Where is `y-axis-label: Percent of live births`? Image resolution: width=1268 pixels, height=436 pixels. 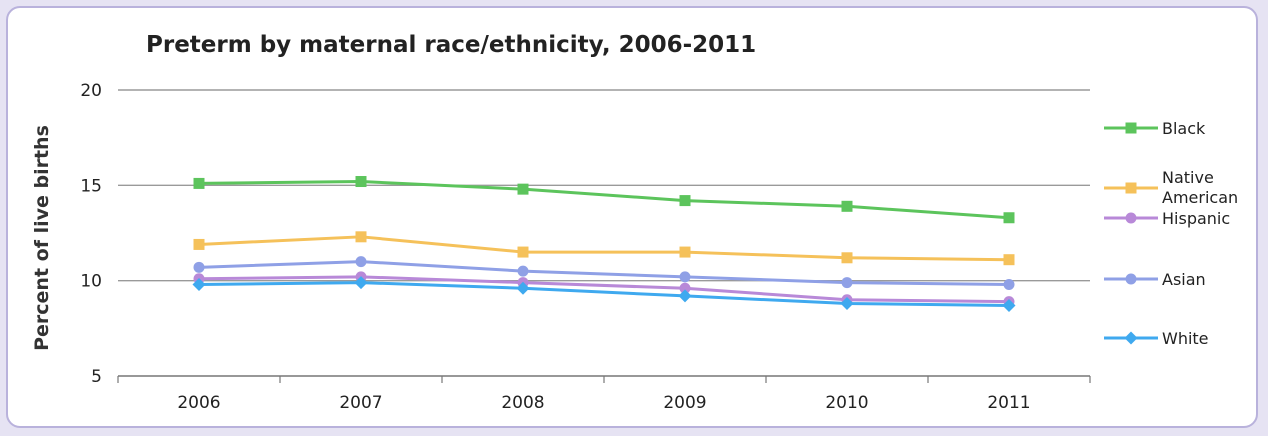
y-axis-label: Percent of live births is located at coordinates (42, 238).